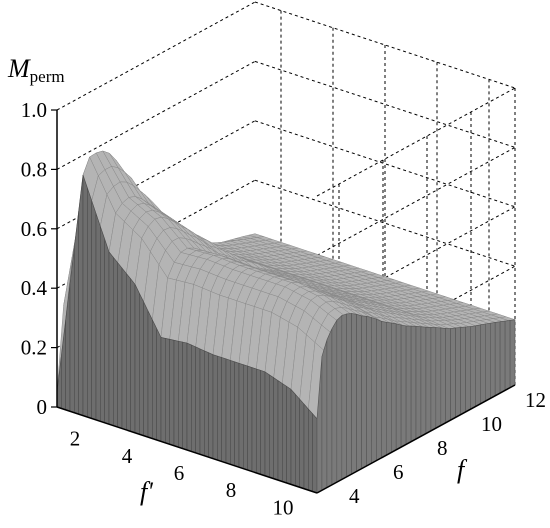 This screenshot has width=550, height=528. Describe the element at coordinates (34, 110) in the screenshot. I see `z-tick-label: 1.0` at that location.